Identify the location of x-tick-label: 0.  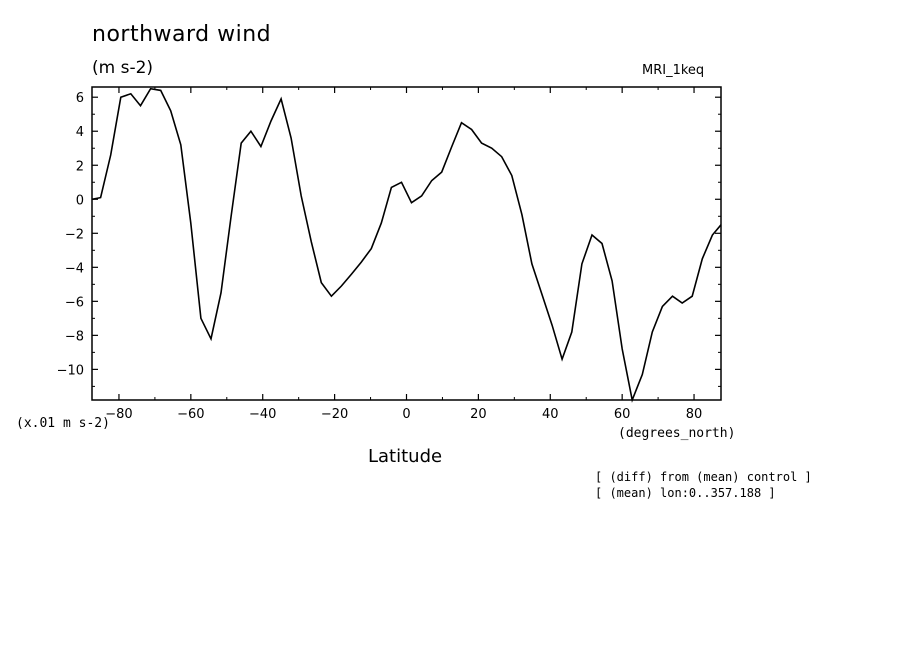
(406, 414).